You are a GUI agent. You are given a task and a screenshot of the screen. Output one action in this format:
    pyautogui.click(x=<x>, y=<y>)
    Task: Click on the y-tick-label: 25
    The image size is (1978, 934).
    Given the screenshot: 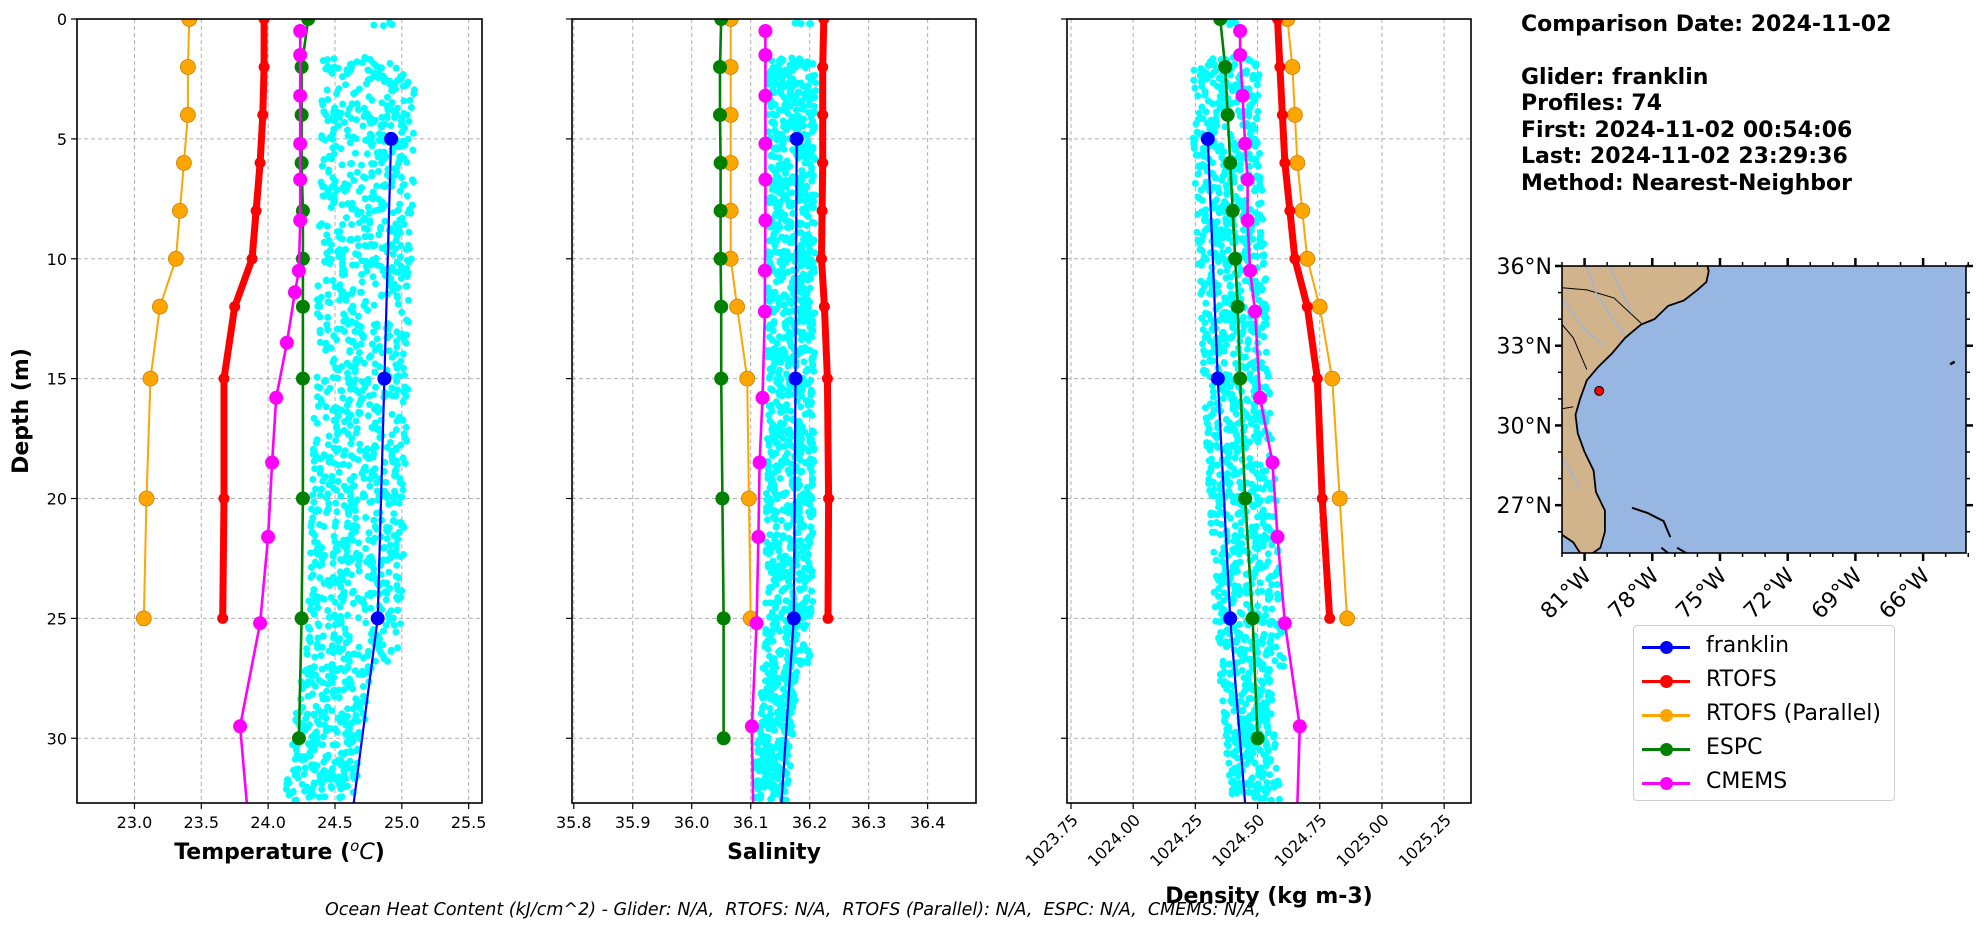 What is the action you would take?
    pyautogui.click(x=57, y=618)
    